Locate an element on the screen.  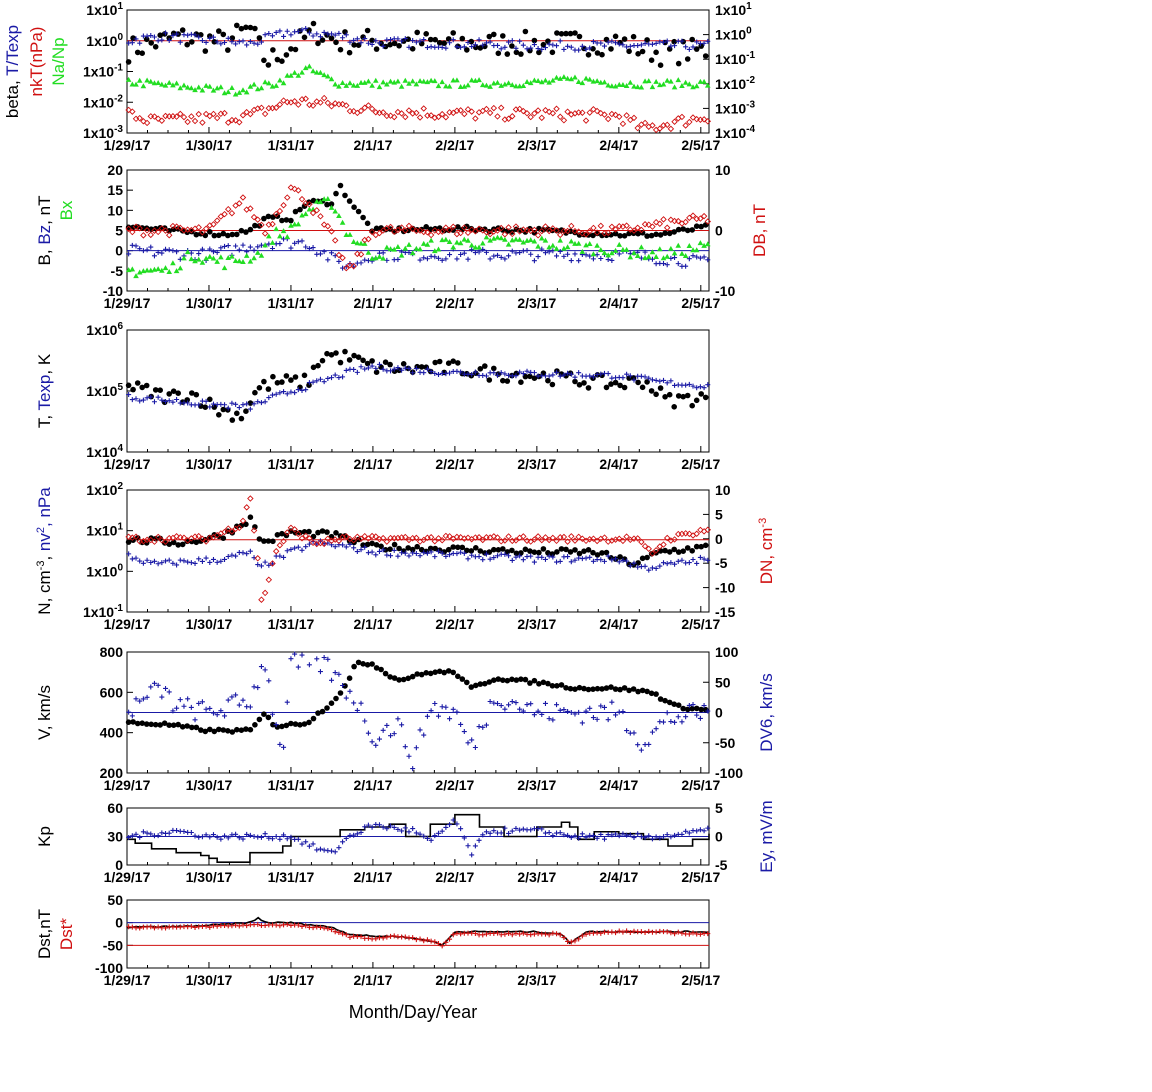
left-tick-label: -50 is located at coordinates (113, 945).